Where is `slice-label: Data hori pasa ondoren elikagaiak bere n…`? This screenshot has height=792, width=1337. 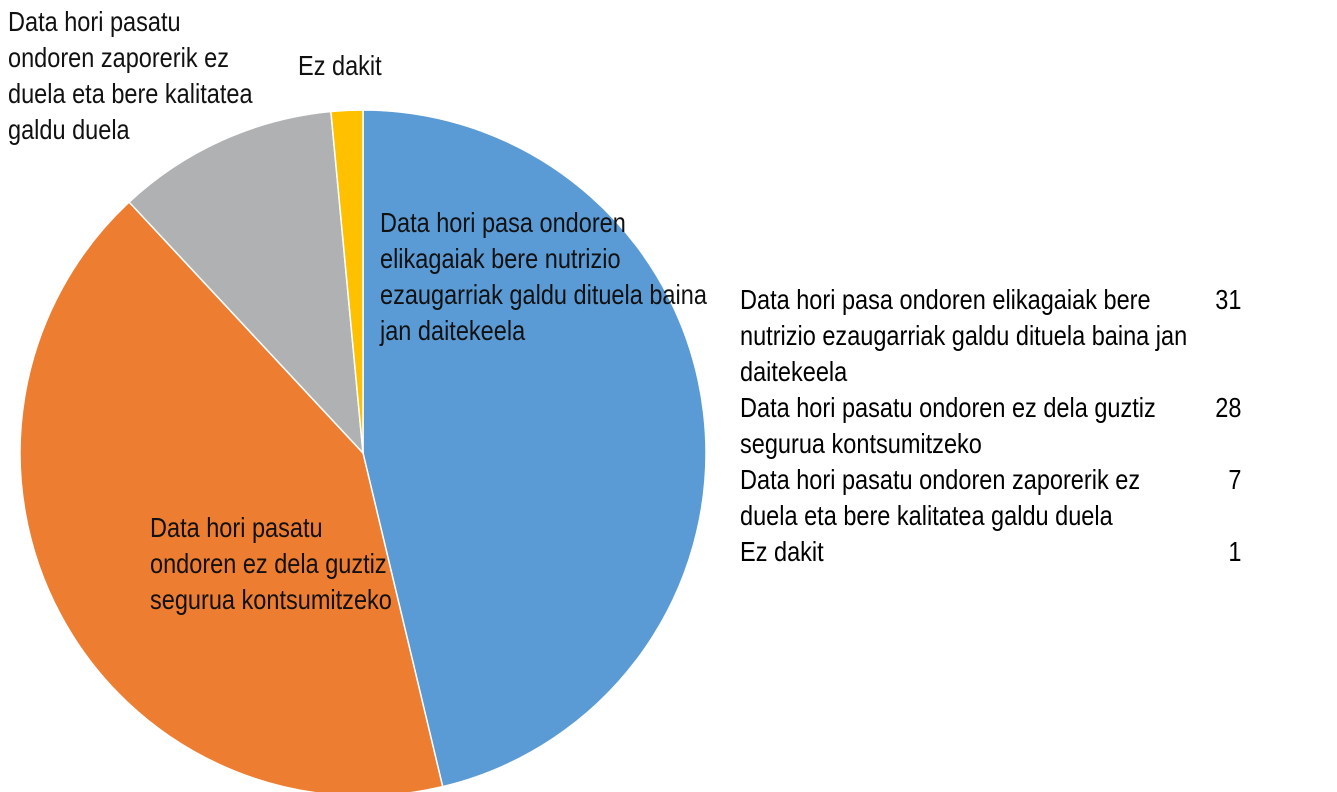
slice-label: Data hori pasa ondoren elikagaiak bere n… is located at coordinates (543, 276).